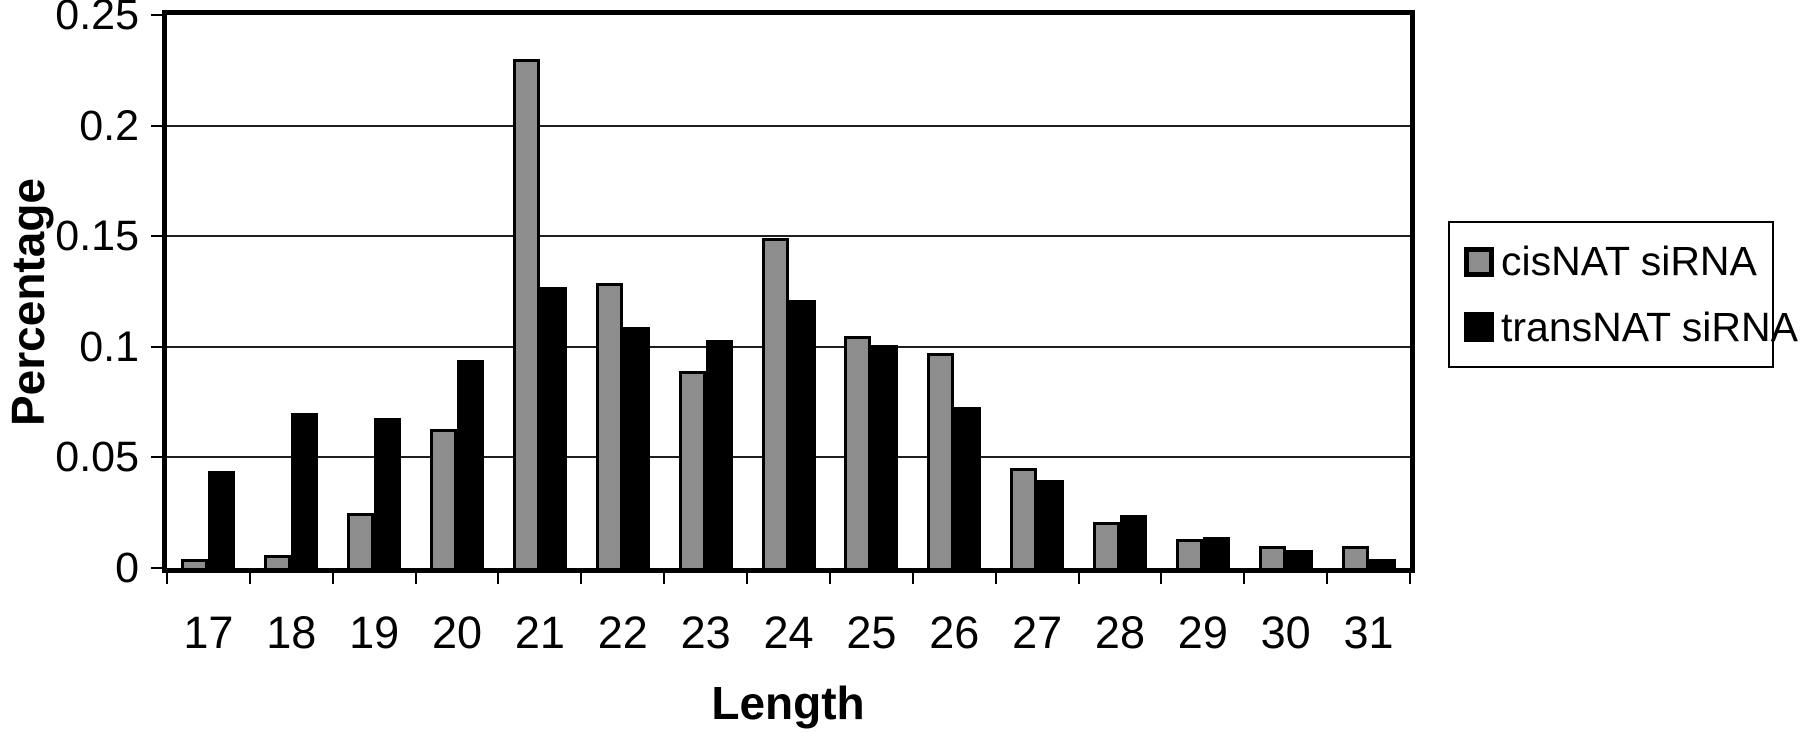 The width and height of the screenshot is (1800, 732). What do you see at coordinates (1649, 326) in the screenshot?
I see `legend-label: transNAT siRNA` at bounding box center [1649, 326].